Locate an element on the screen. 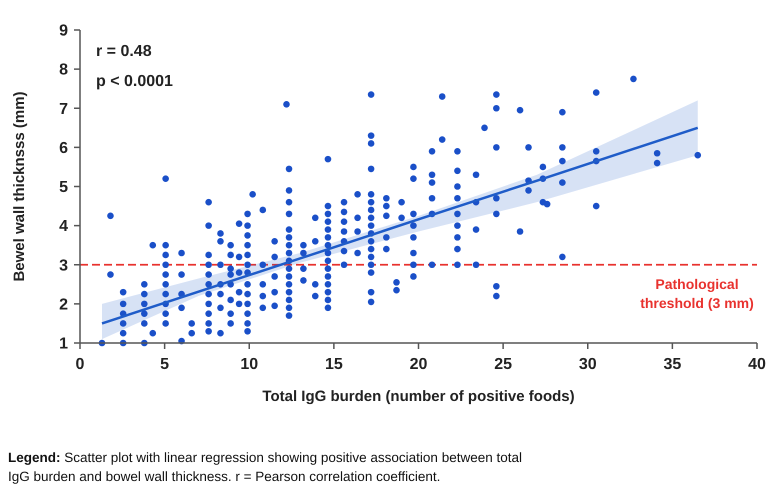  x-tick-label: 15 is located at coordinates (333, 364).